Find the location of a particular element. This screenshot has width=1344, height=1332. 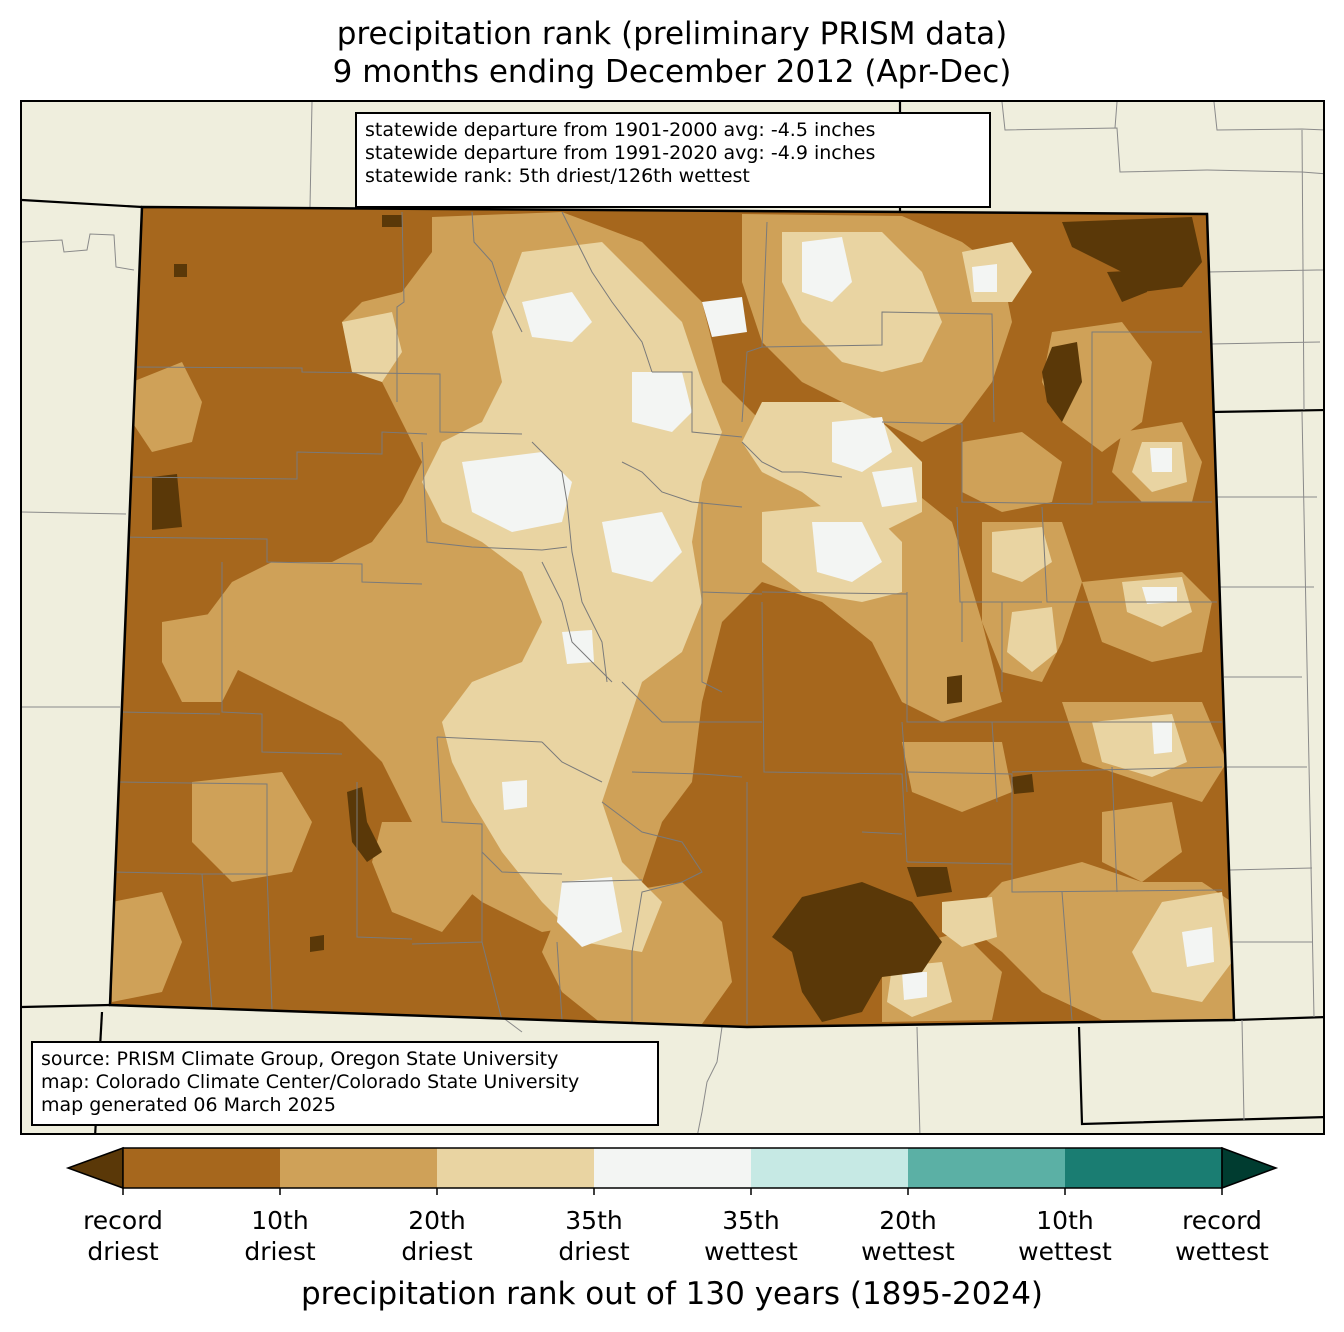

colorbar-extend-low is located at coordinates (94, 1168).